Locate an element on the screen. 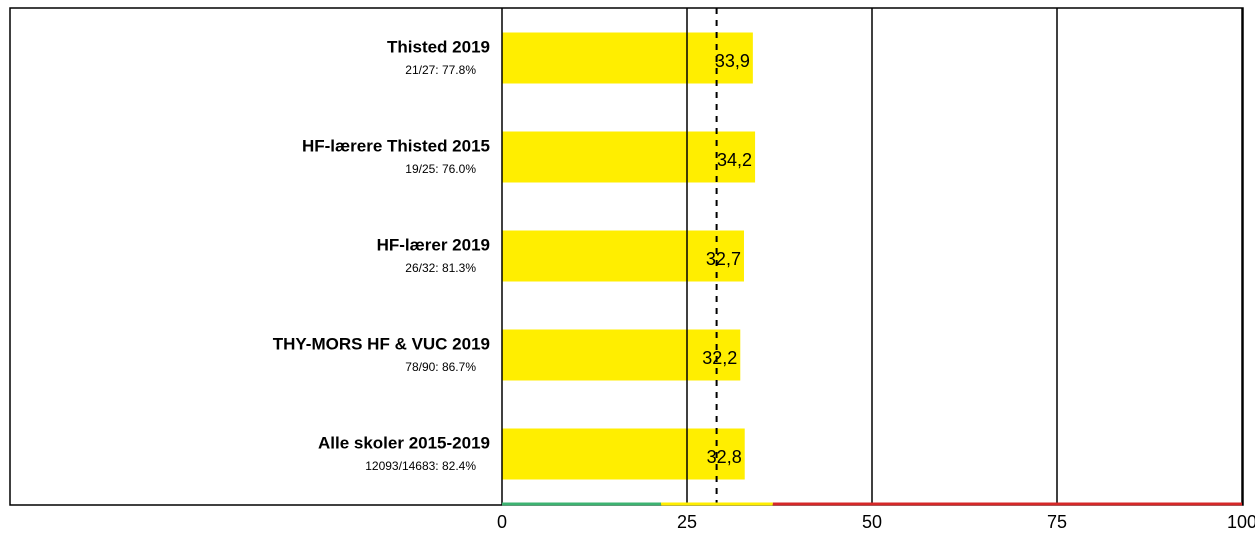 The height and width of the screenshot is (536, 1255). x-tick-label: 50 is located at coordinates (872, 522).